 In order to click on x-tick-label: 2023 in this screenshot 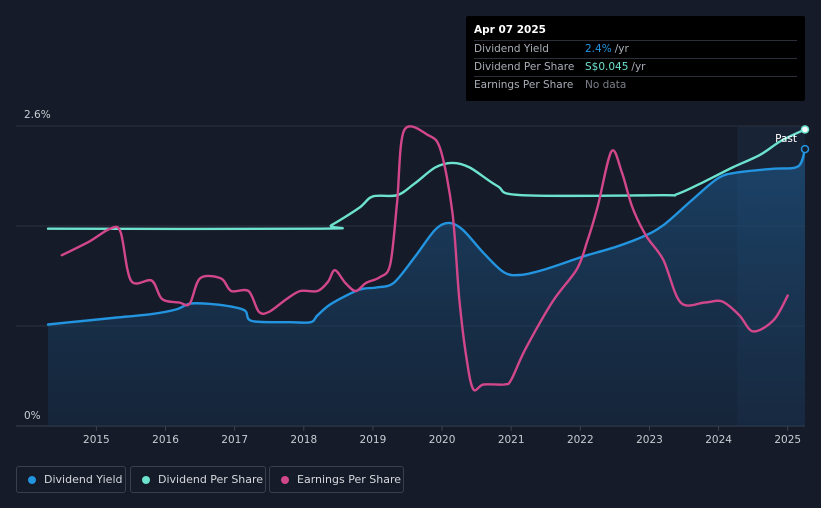, I will do `click(649, 440)`.